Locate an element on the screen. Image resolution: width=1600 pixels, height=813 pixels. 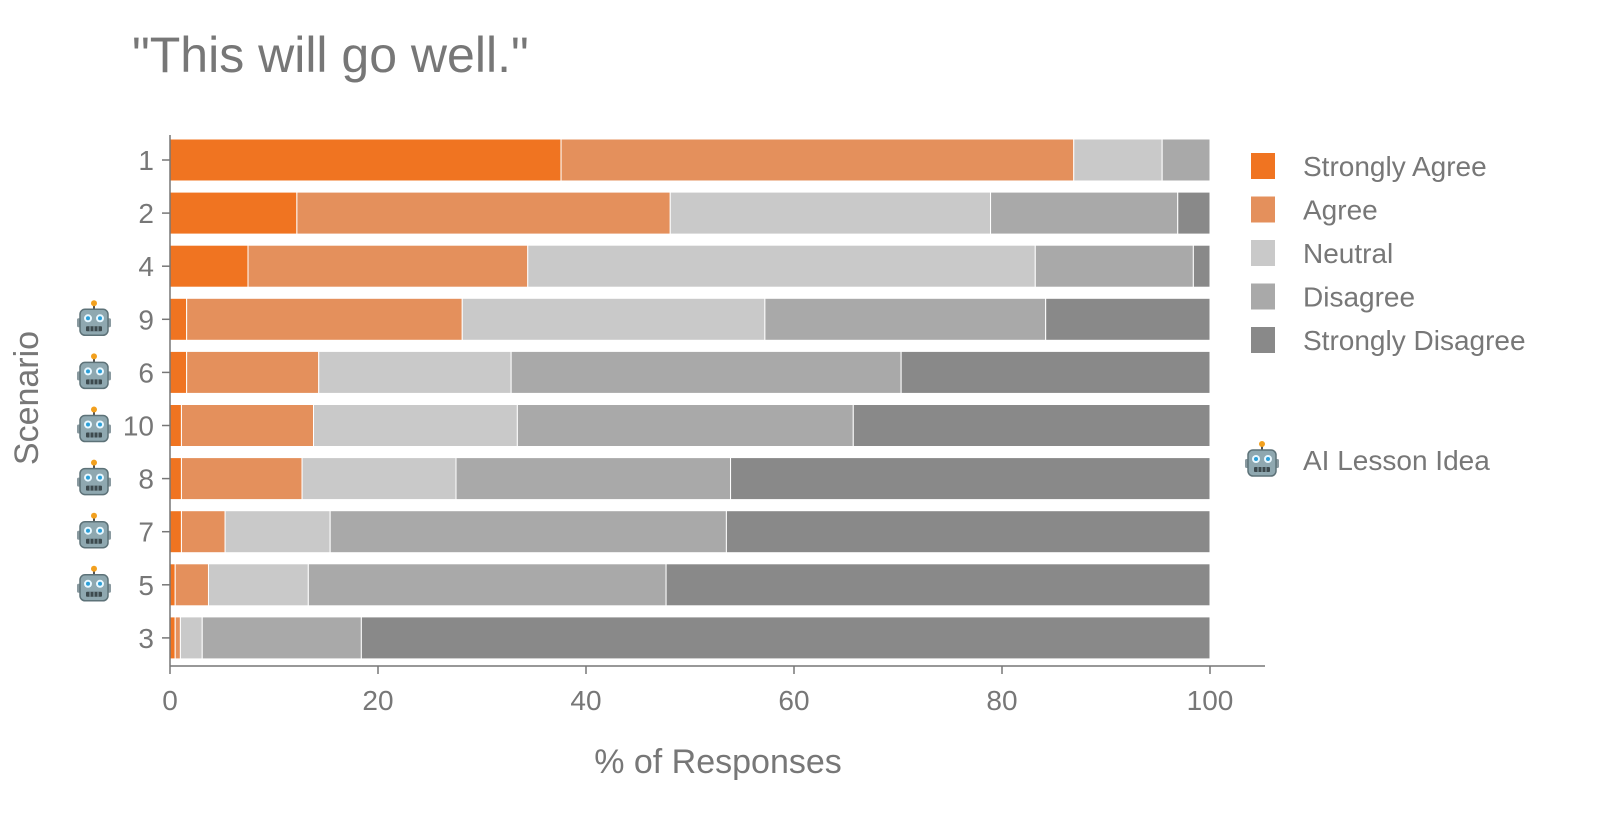
y-tick-label-scenario-9: 9 is located at coordinates (146, 319).